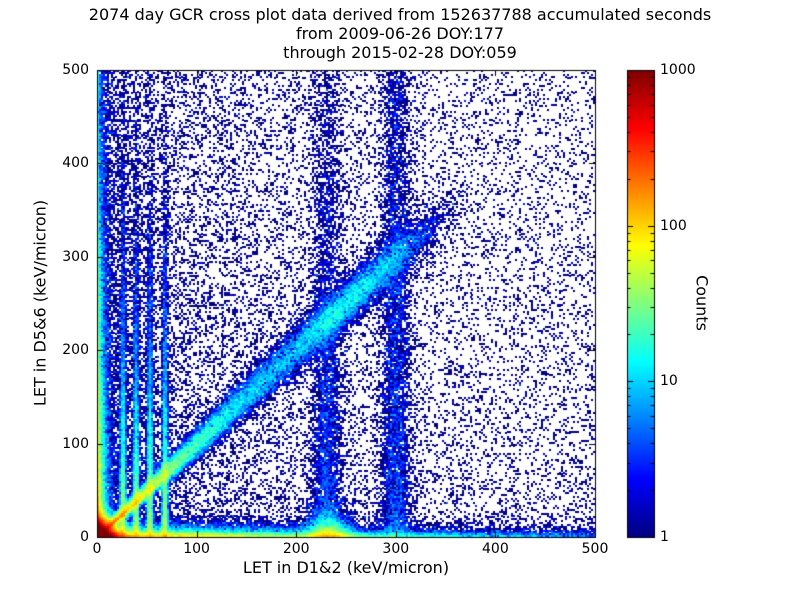 This screenshot has width=800, height=600. Describe the element at coordinates (75, 163) in the screenshot. I see `y-tick-label: 400` at that location.